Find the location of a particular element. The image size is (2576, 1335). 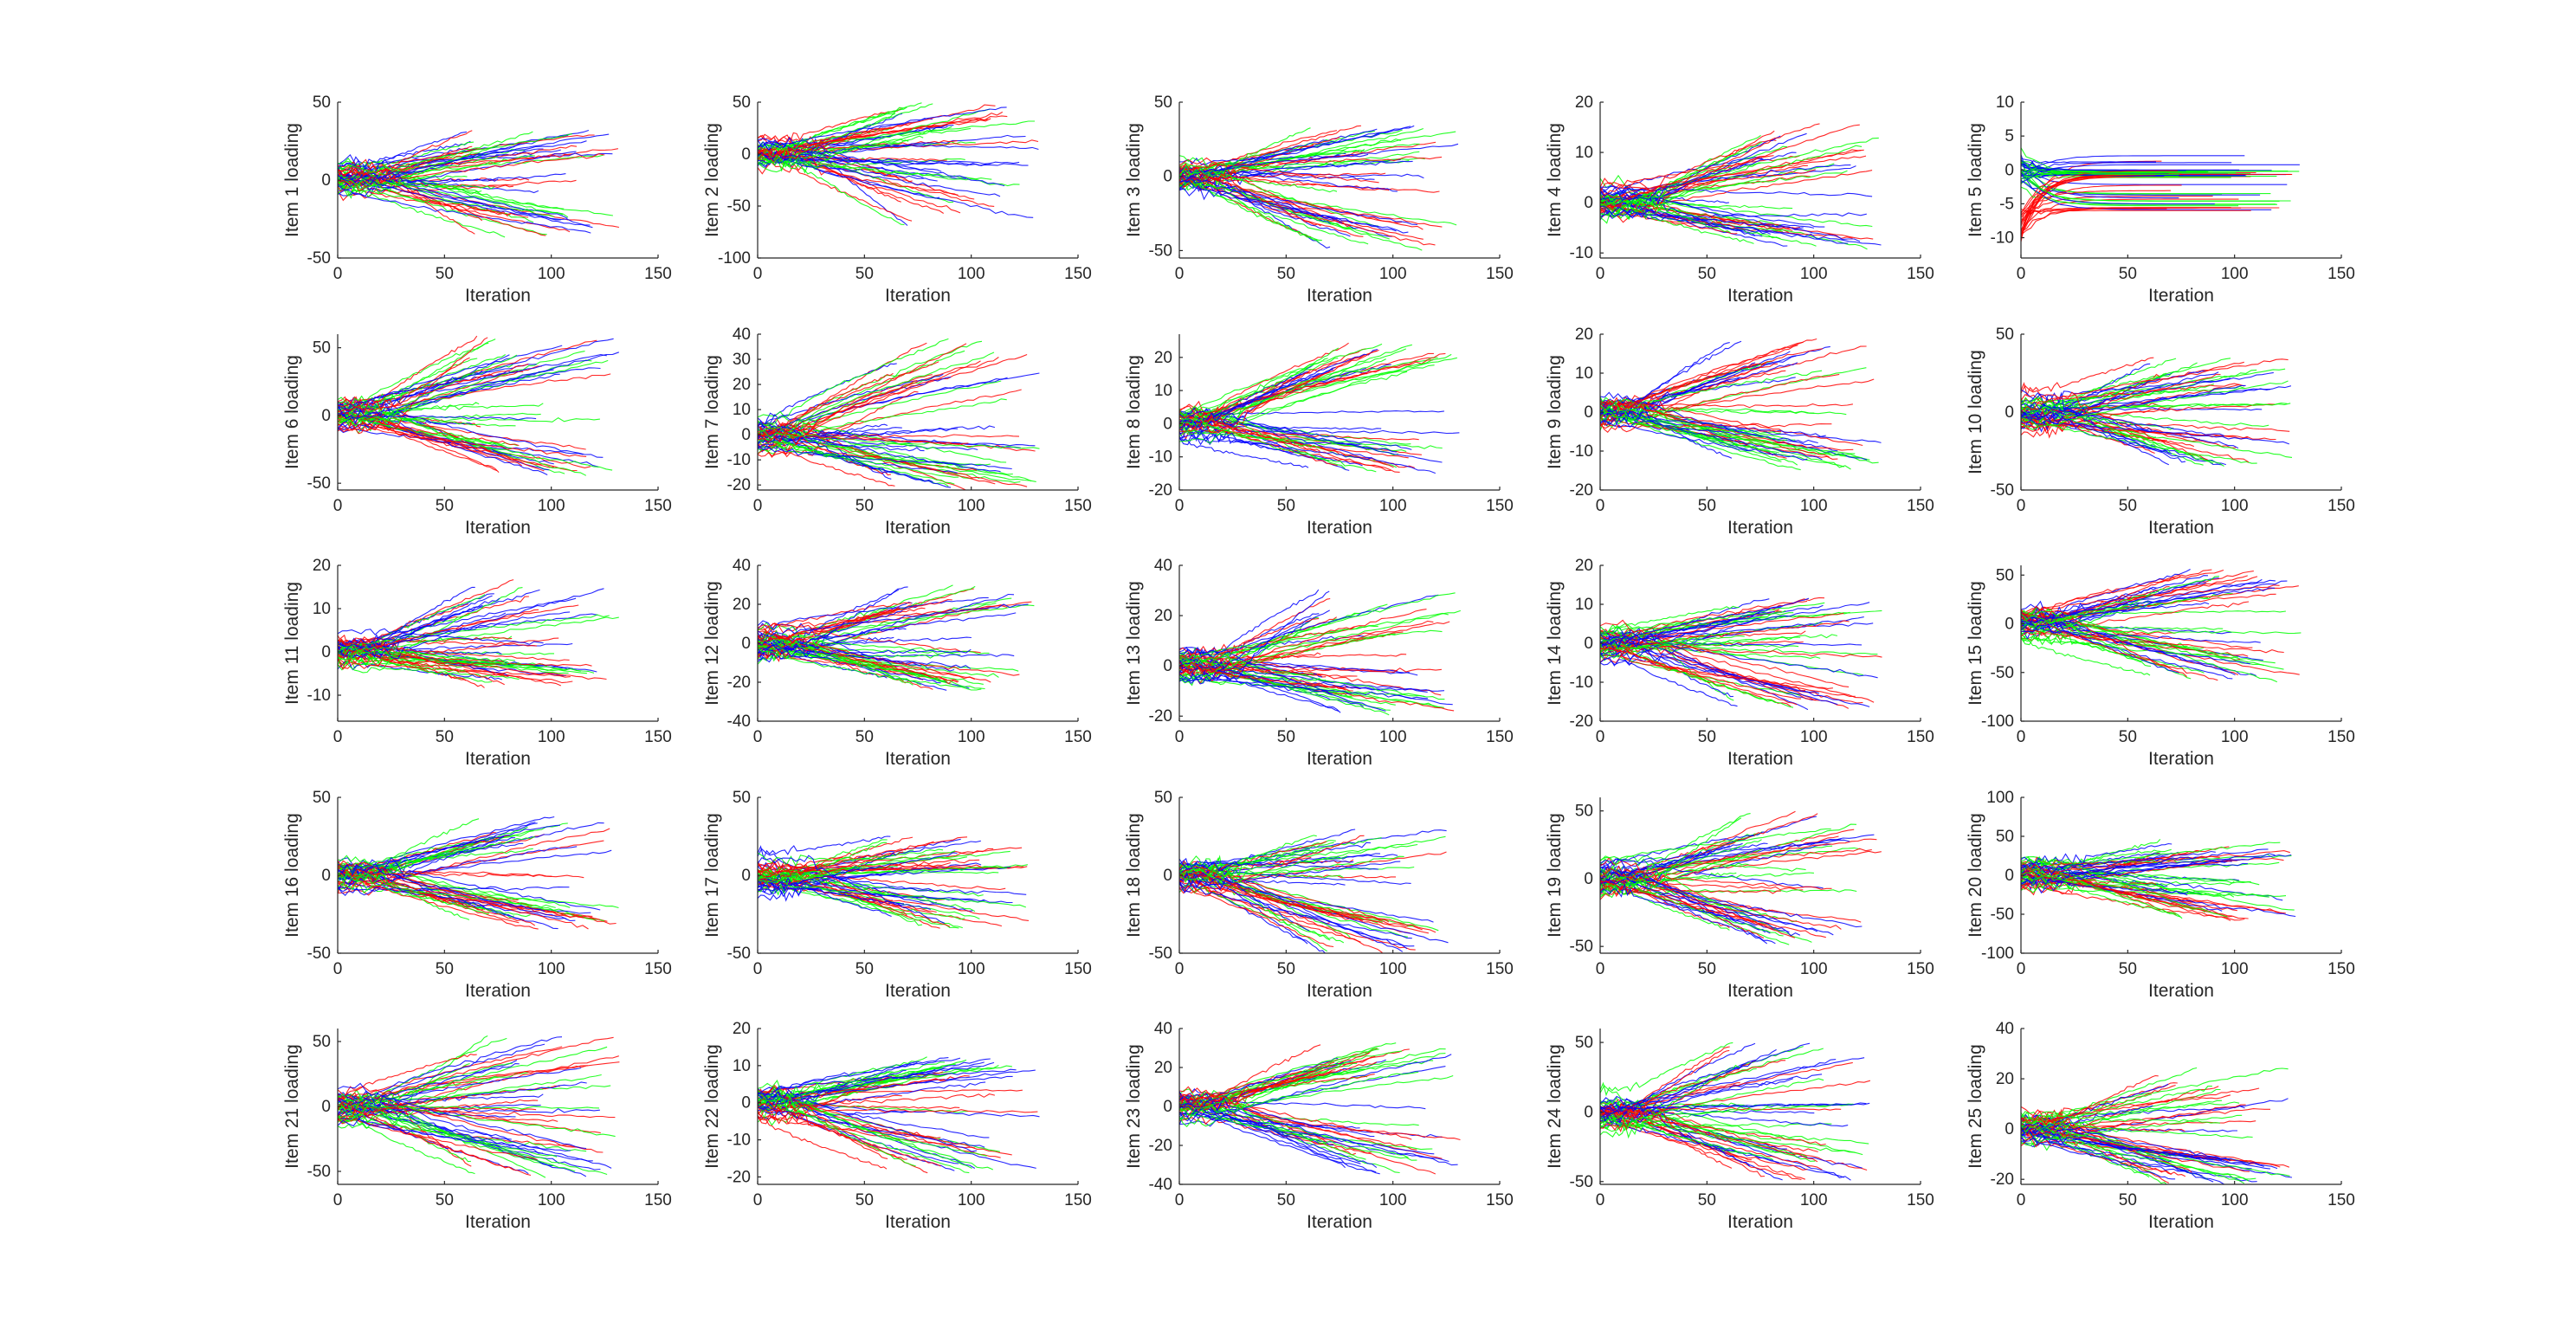

y-tick-label: -50 is located at coordinates (1581, 947).